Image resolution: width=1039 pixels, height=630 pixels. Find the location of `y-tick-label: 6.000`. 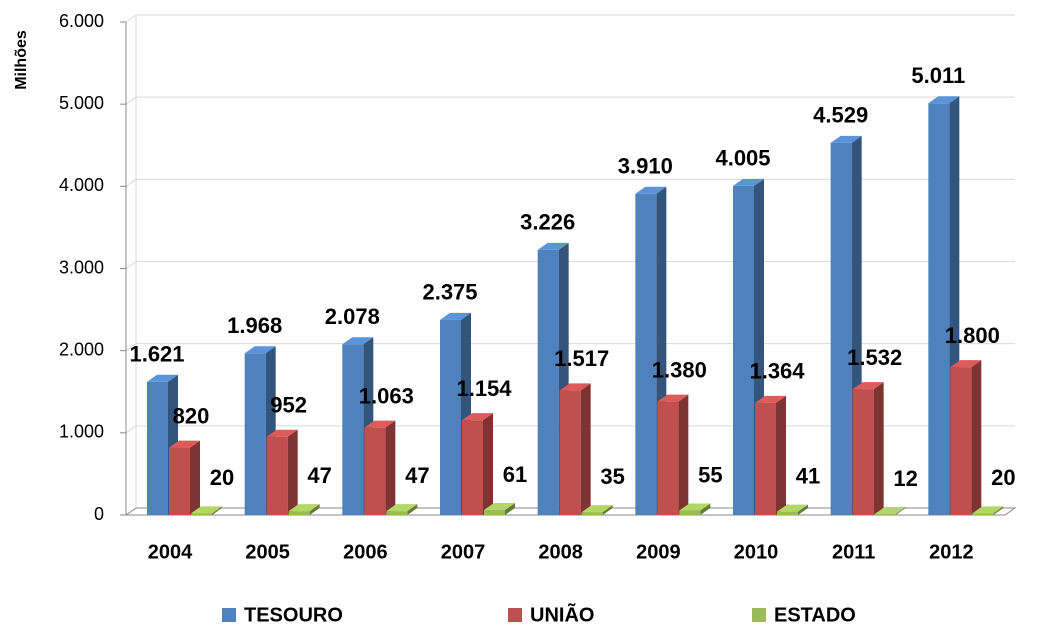

y-tick-label: 6.000 is located at coordinates (81, 21).